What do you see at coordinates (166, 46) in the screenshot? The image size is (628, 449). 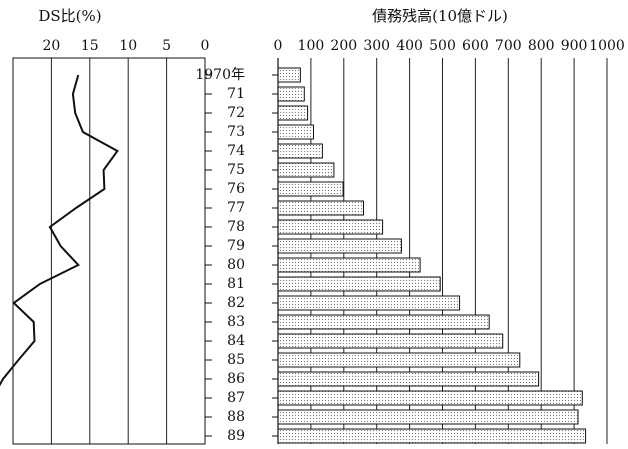 I see `ds-x-tick-label: 5` at bounding box center [166, 46].